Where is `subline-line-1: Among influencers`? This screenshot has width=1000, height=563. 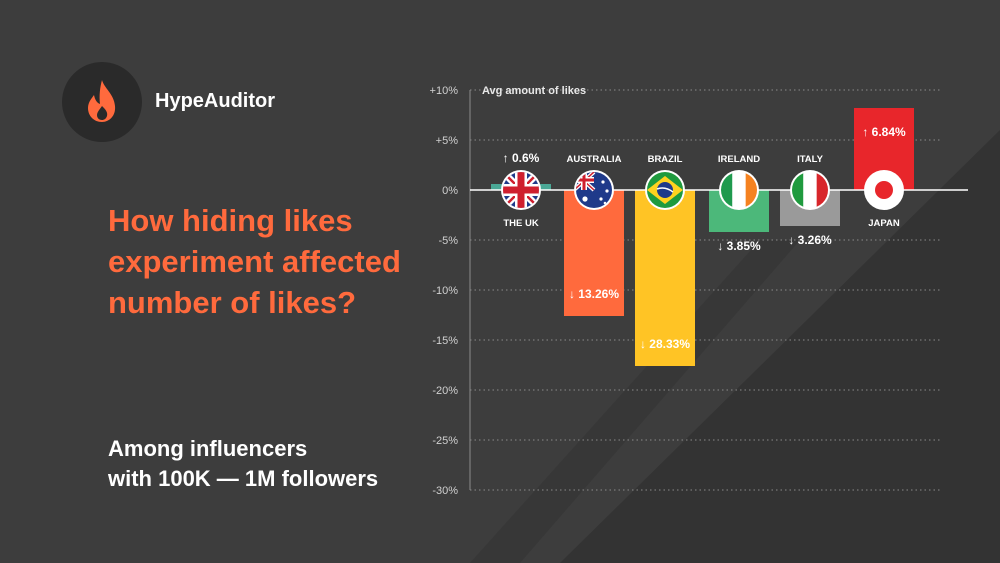
subline-line-1: Among influencers is located at coordinates (208, 448).